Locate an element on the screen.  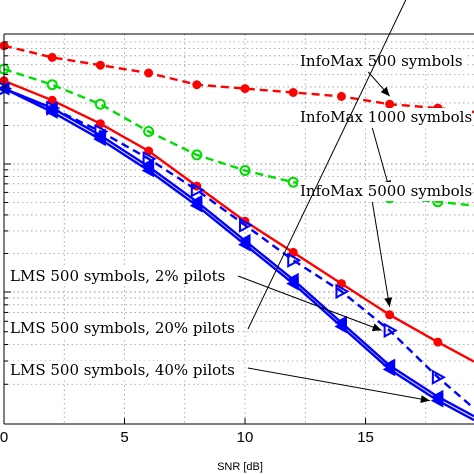
annotation-2: InfoMax 5000 symbols is located at coordinates (386, 191).